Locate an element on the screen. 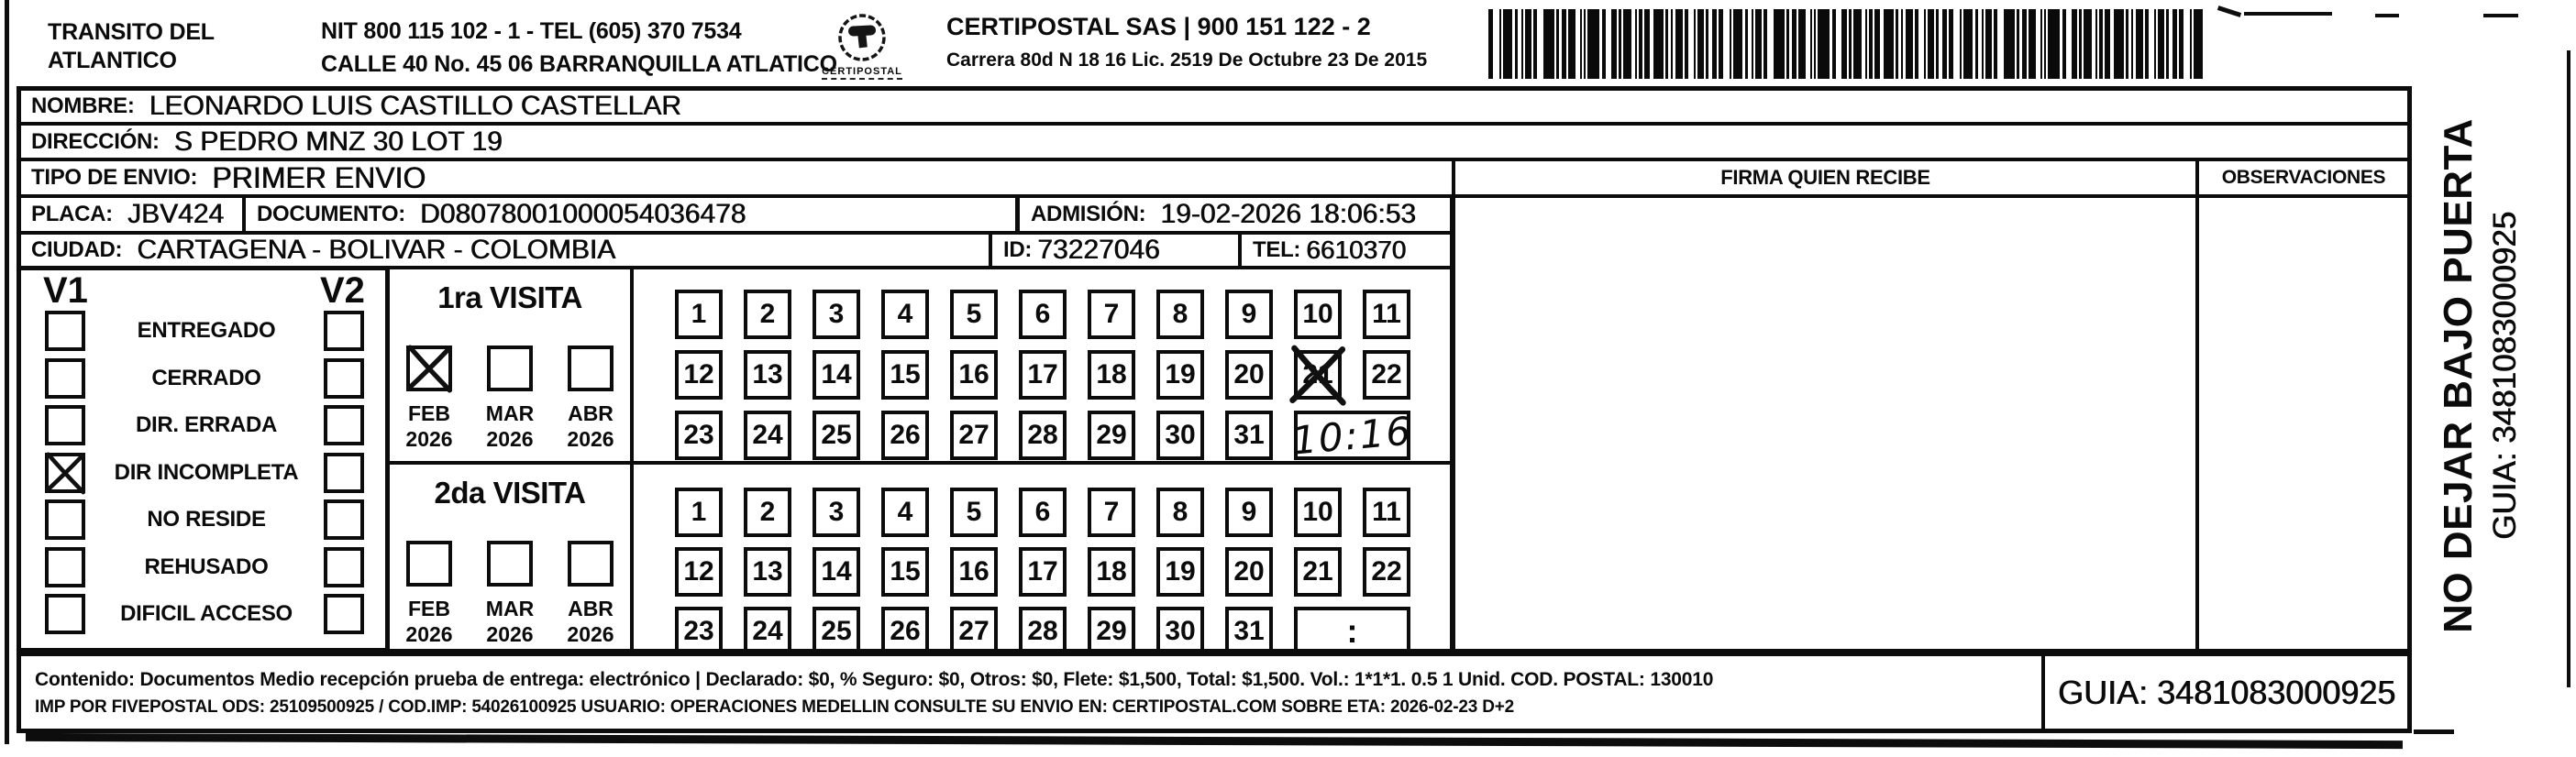  day-cell-visit2-25: 25 is located at coordinates (836, 631).